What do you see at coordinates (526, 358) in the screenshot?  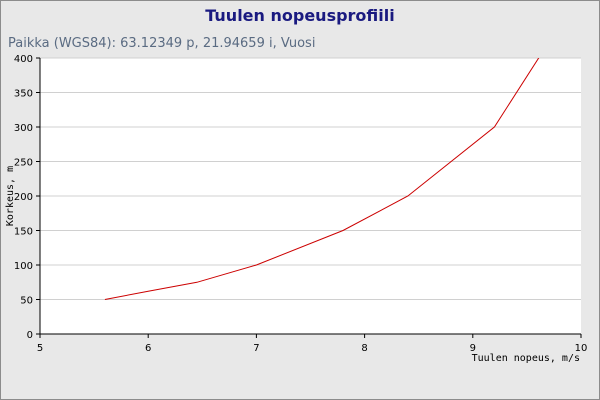 I see `x-axis-label: Tuulen nopeus, m/s` at bounding box center [526, 358].